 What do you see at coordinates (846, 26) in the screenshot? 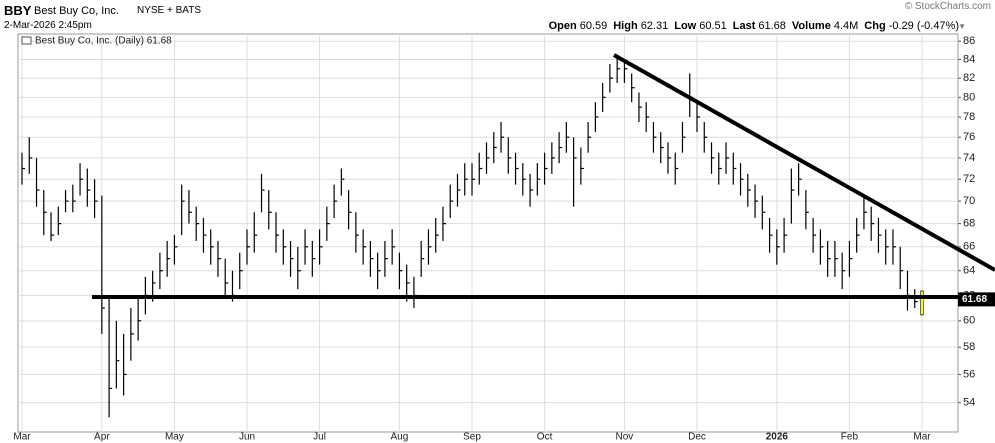
I see `quote-value: 4.4M` at bounding box center [846, 26].